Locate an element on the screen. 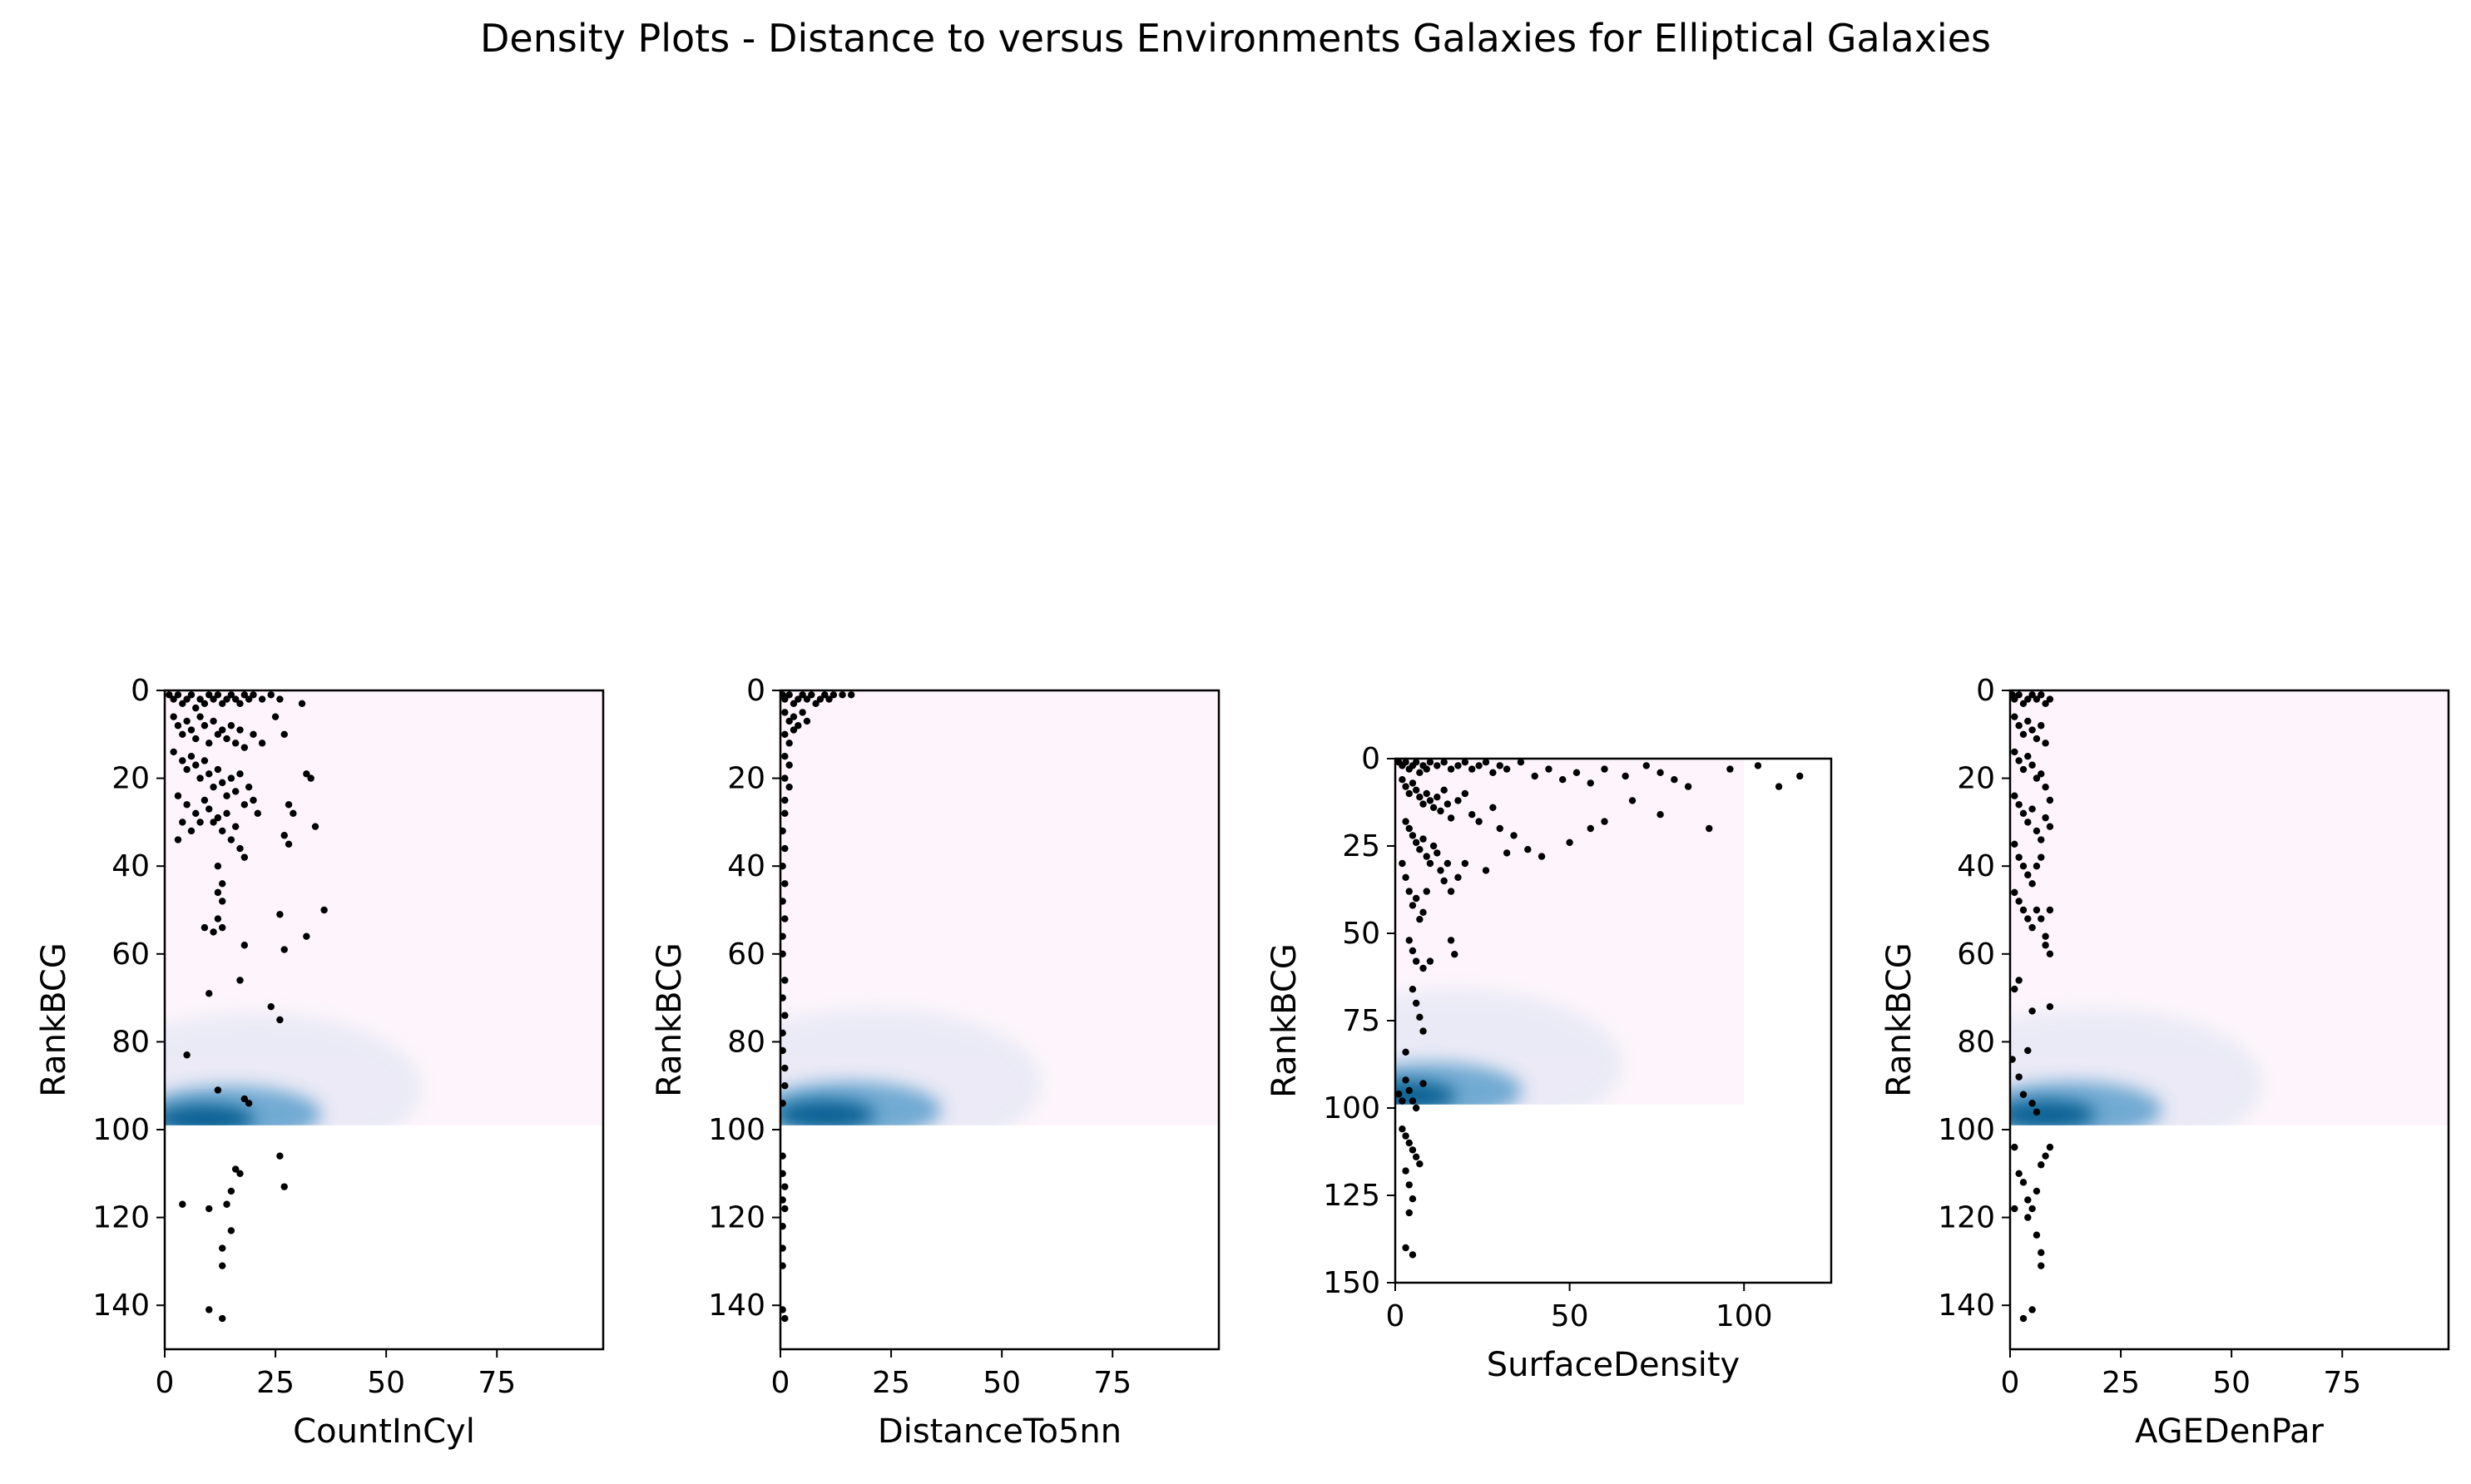 The image size is (2471, 1484). x-tick-label: 25 is located at coordinates (891, 1383).